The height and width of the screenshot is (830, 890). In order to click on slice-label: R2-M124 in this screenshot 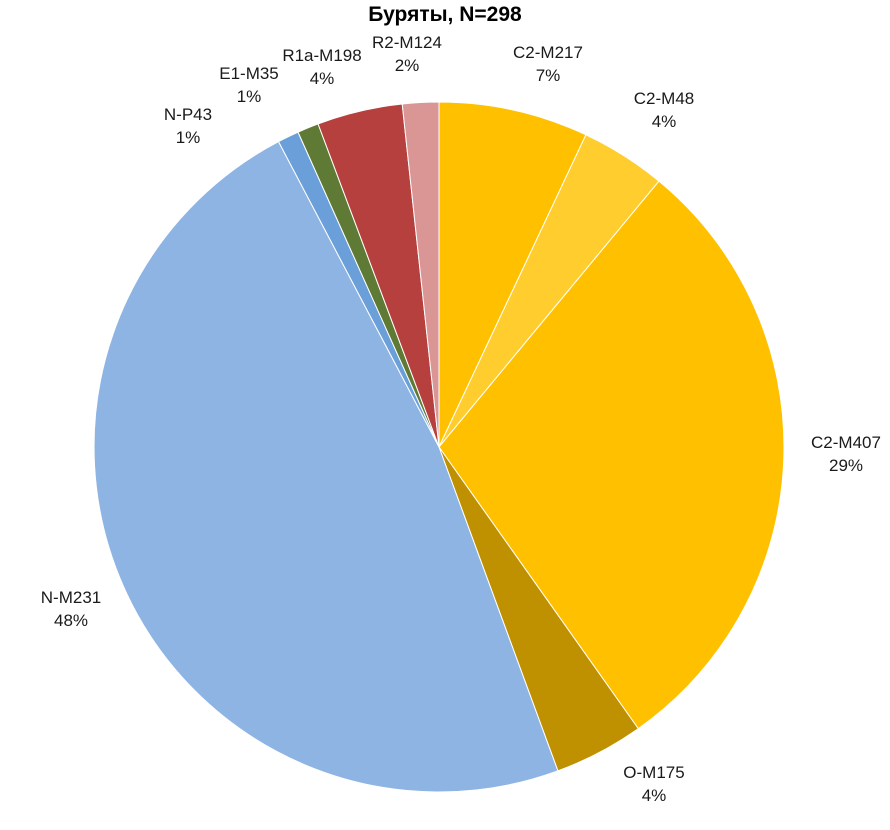, I will do `click(407, 42)`.